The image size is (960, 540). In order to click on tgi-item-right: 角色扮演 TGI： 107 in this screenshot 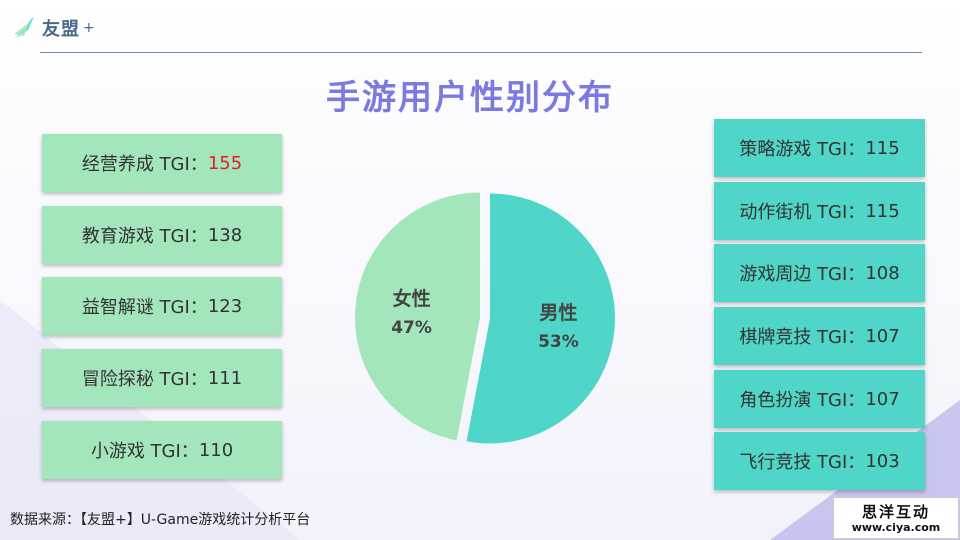, I will do `click(819, 399)`.